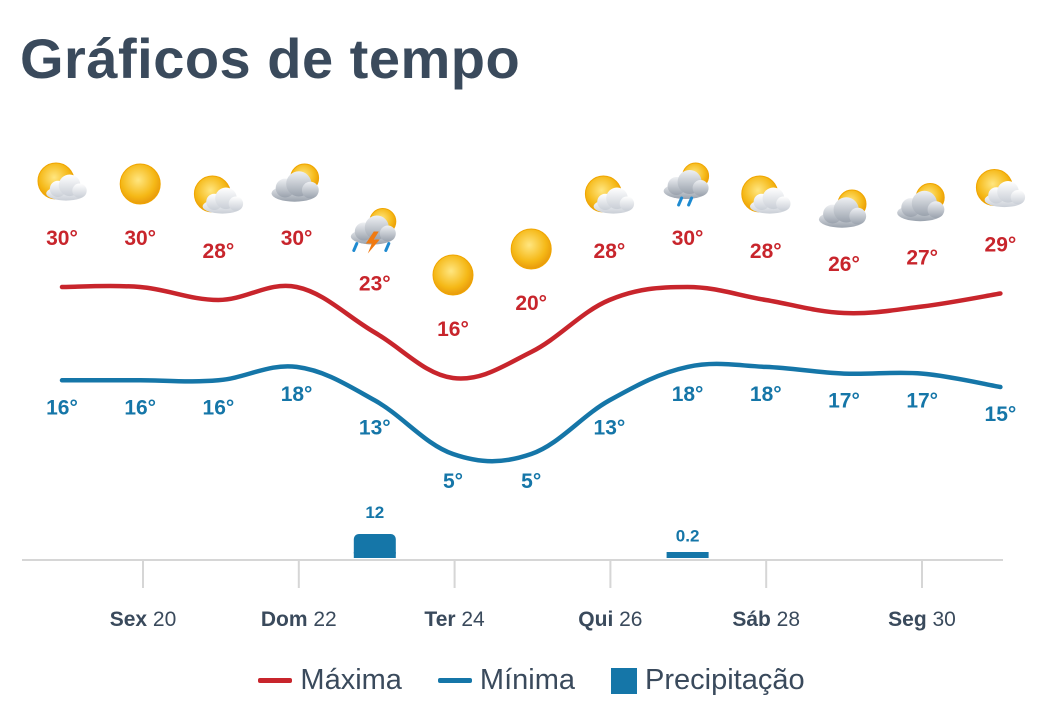 Image resolution: width=1063 pixels, height=723 pixels. Describe the element at coordinates (351, 680) in the screenshot. I see `legend-label-max: Máxima` at that location.